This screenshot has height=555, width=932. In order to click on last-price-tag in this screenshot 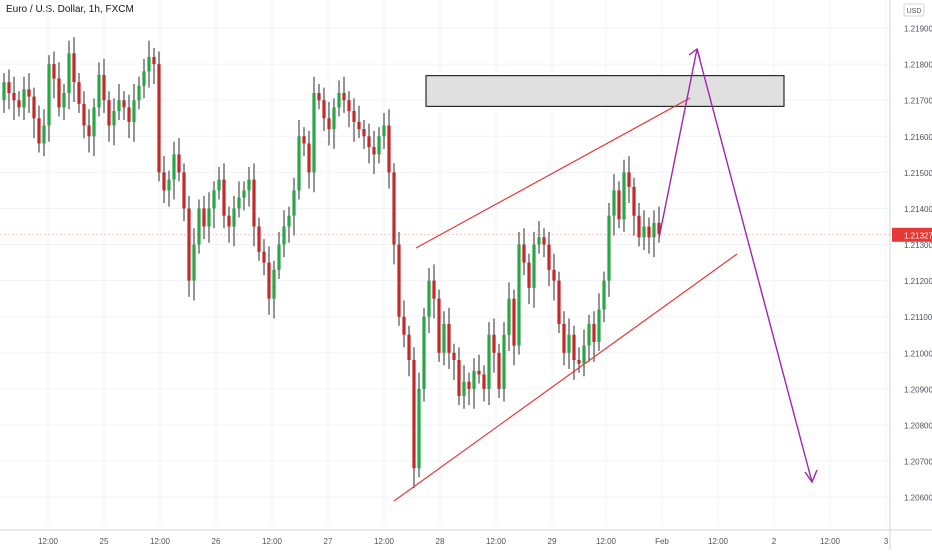, I will do `click(912, 234)`.